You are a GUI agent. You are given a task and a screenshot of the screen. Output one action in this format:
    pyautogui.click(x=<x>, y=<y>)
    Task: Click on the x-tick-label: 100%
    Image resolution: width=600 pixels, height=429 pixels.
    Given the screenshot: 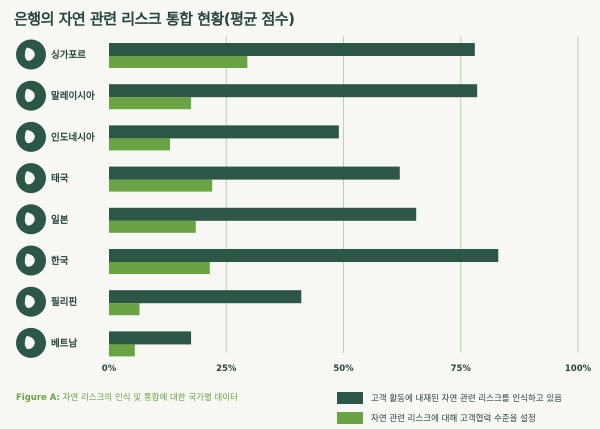 What is the action you would take?
    pyautogui.click(x=578, y=369)
    